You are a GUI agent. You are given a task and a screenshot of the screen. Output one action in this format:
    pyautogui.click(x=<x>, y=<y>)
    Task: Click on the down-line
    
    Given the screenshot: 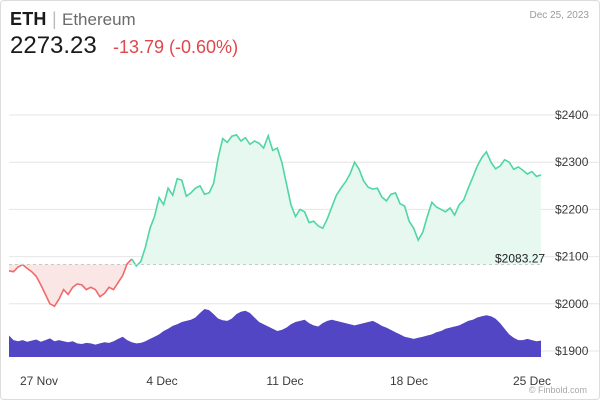 What is the action you would take?
    pyautogui.click(x=70, y=283)
    